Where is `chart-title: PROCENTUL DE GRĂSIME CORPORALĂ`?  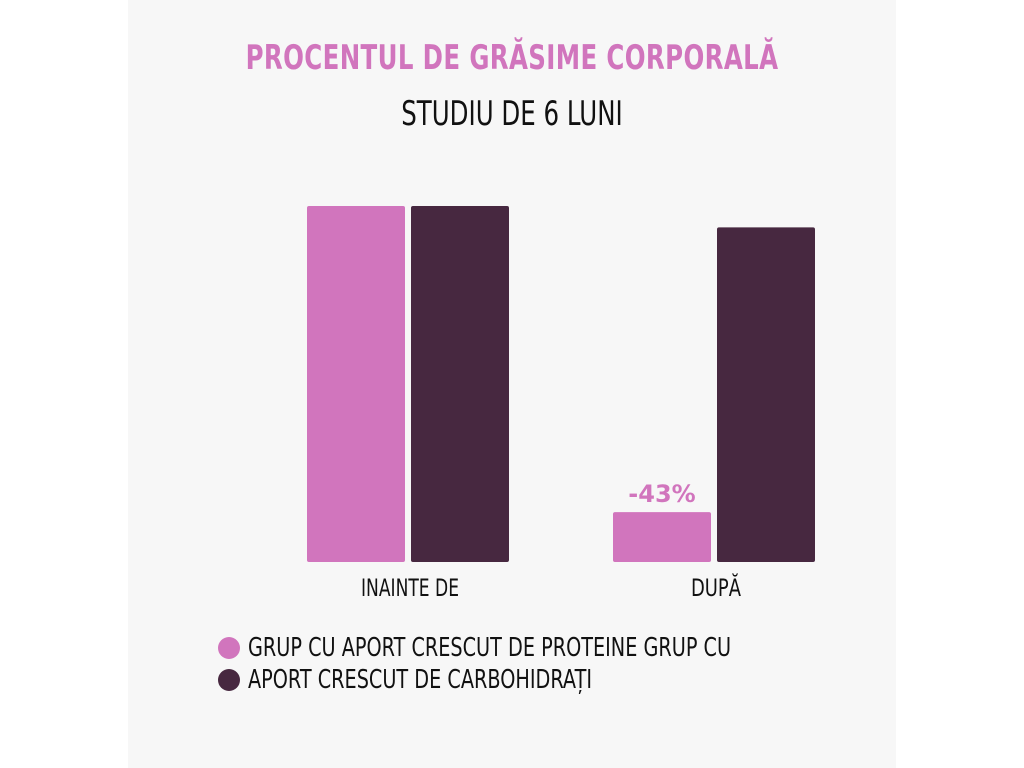 chart-title: PROCENTUL DE GRĂSIME CORPORALĂ is located at coordinates (512, 58).